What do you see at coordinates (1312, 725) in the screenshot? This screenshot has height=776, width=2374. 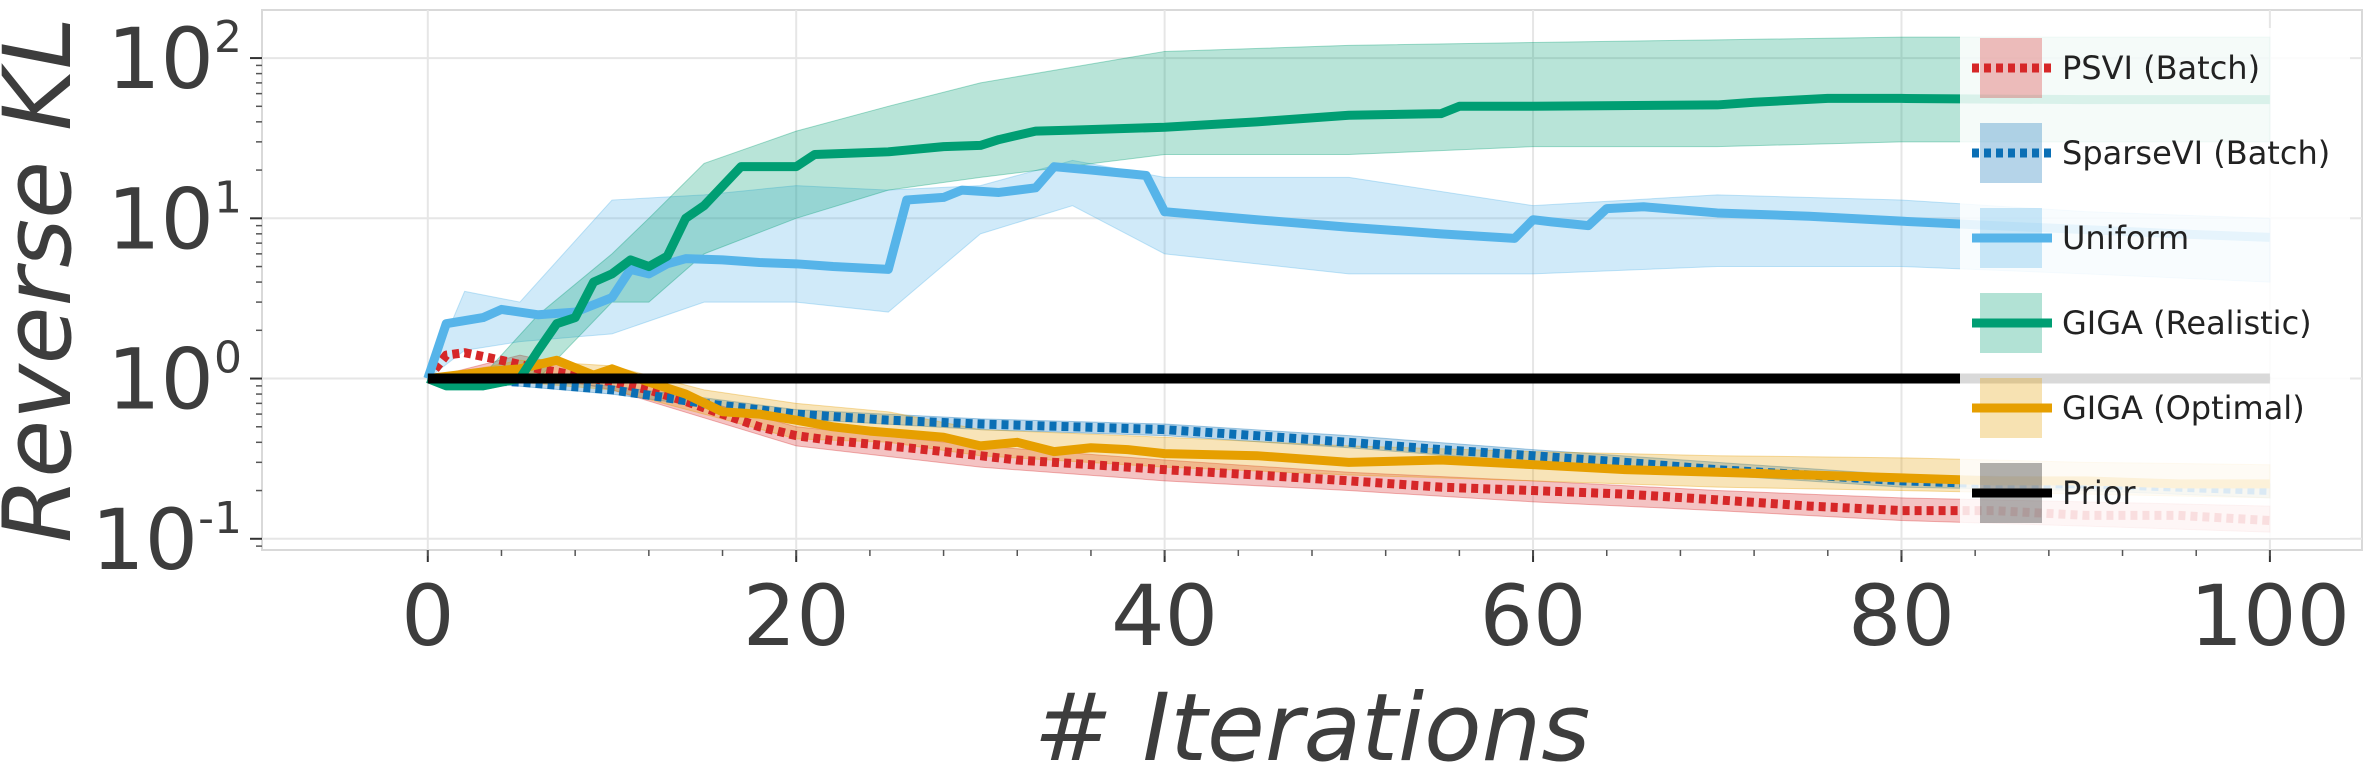 I see `x-axis-title: # Iterations` at bounding box center [1312, 725].